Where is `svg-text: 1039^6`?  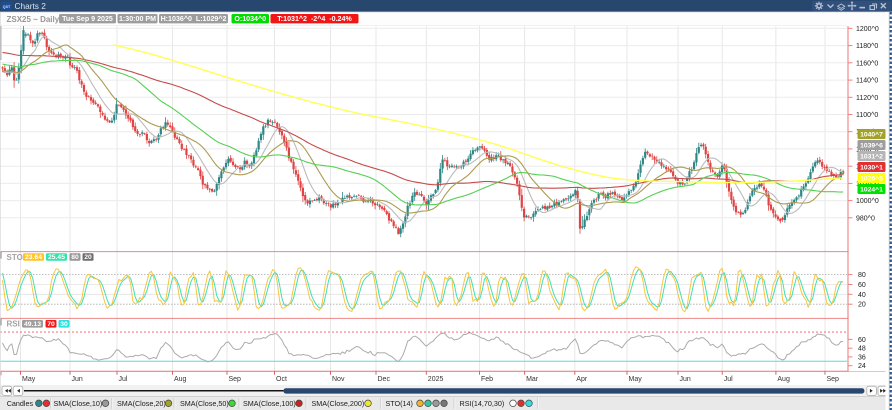
svg-text: 1039^6 is located at coordinates (871, 146).